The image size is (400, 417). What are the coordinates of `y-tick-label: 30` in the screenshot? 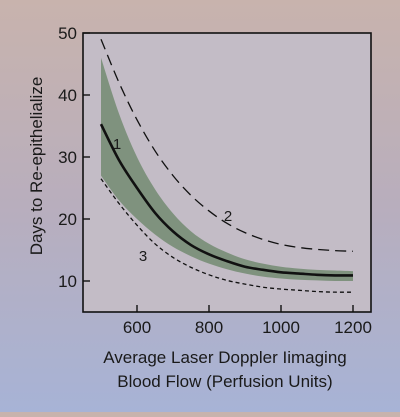 It's located at (67, 157).